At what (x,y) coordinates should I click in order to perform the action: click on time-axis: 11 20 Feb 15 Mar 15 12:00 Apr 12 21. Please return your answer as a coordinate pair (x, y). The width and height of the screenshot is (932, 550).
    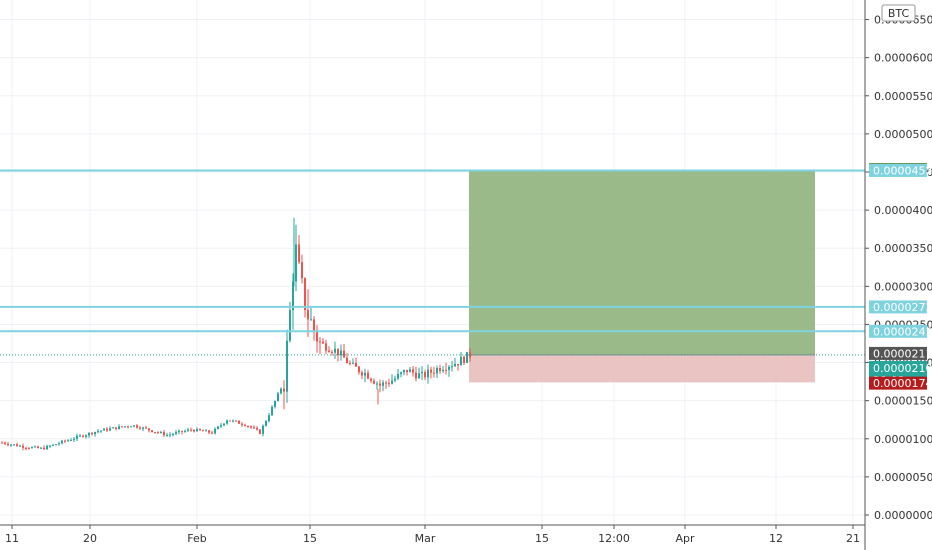
    Looking at the image, I should click on (432, 535).